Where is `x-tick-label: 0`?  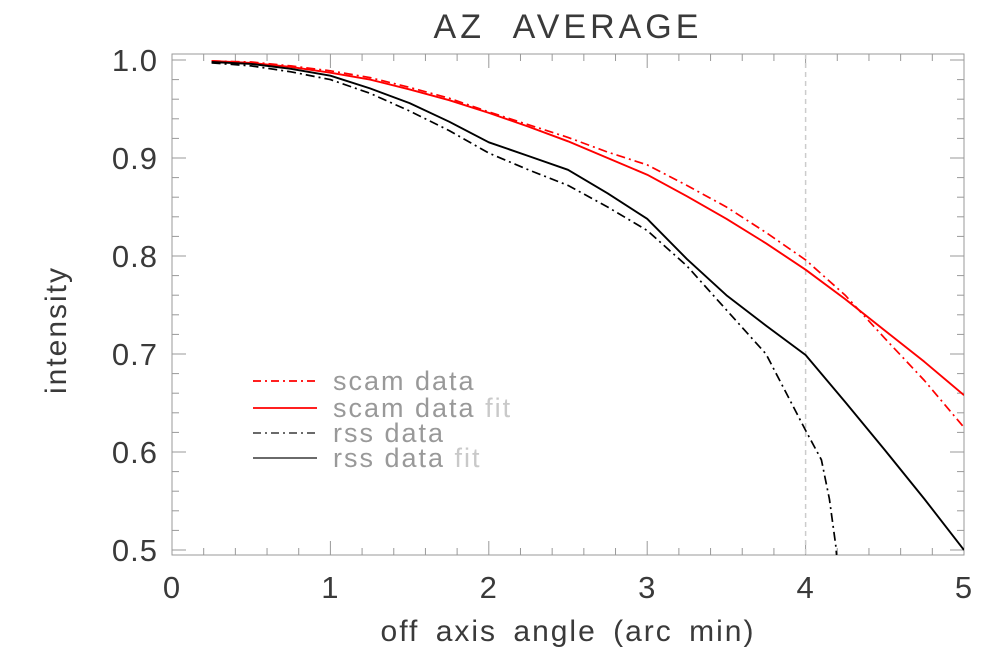 x-tick-label: 0 is located at coordinates (172, 587).